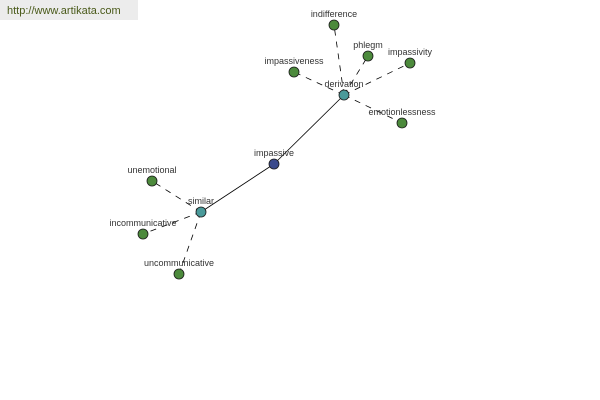  I want to click on node-label-uncommunicative: uncommunicative, so click(179, 263).